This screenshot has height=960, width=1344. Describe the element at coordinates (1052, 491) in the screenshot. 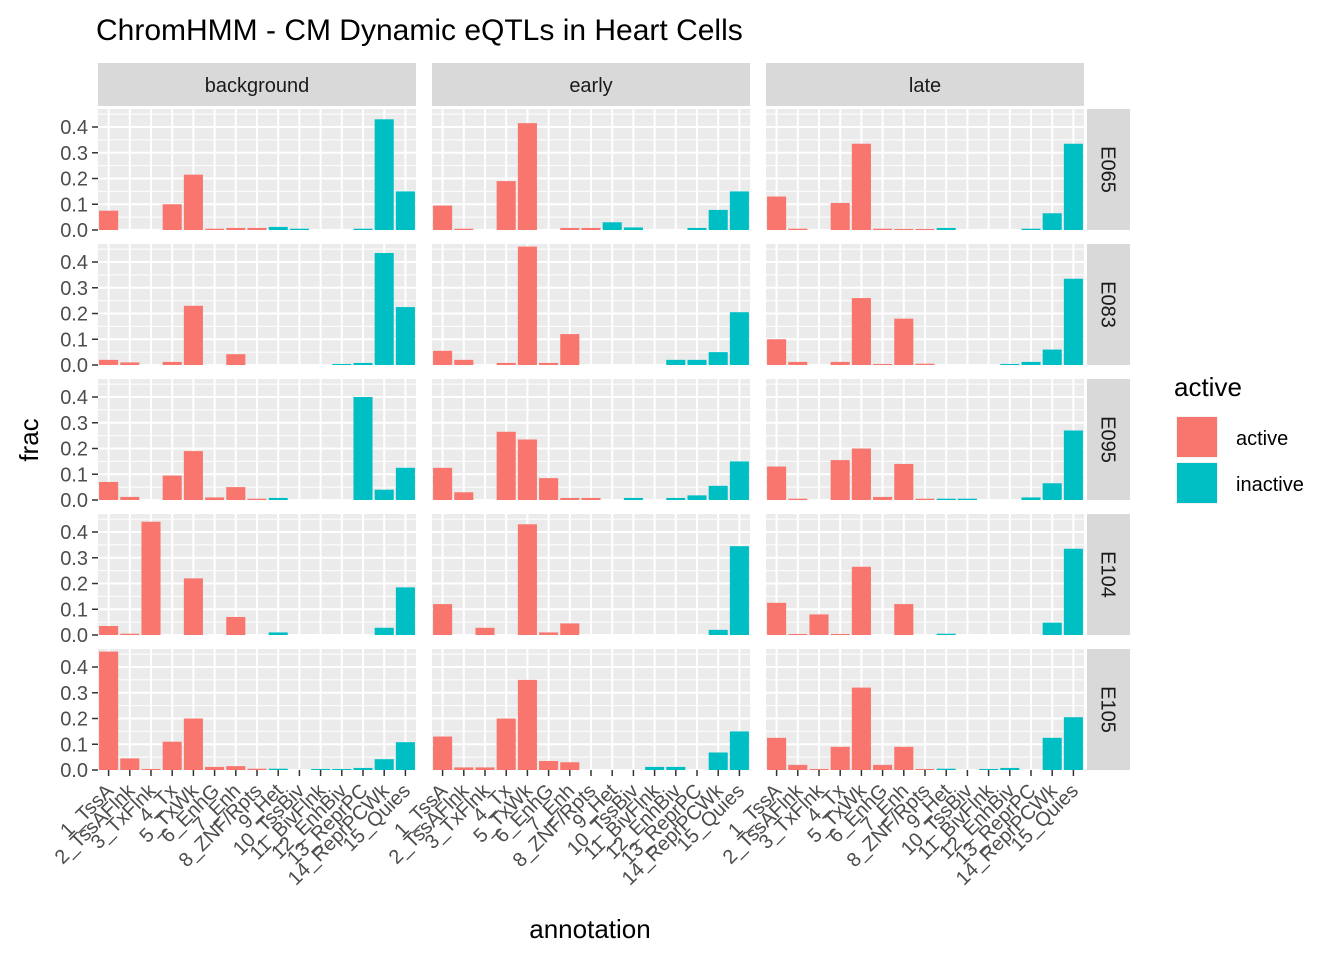

I see `bar-E095-late-14_ReprPCWk` at that location.